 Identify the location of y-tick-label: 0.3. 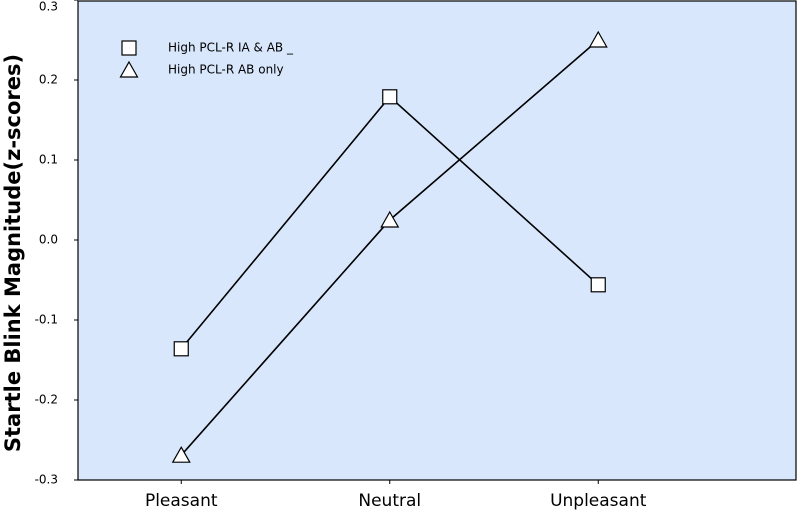
(48, 7).